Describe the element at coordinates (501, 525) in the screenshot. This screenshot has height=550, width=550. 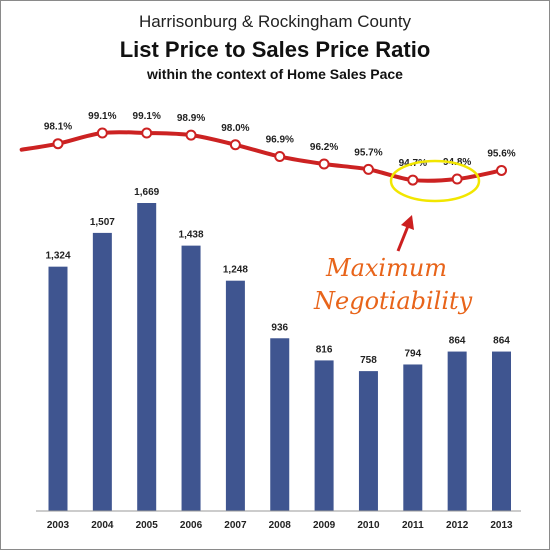
I see `x-tick-label-2013: 2013` at that location.